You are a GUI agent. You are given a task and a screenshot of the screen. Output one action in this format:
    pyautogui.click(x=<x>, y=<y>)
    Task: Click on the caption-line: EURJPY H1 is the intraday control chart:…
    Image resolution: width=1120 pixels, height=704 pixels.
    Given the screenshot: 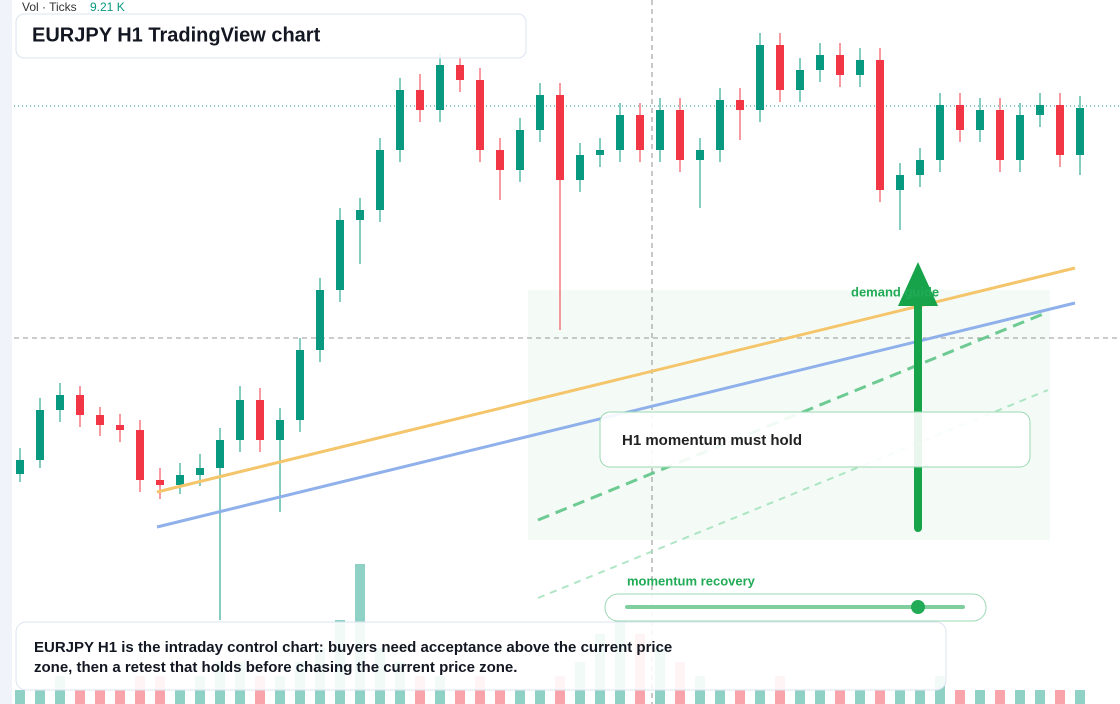 What is the action you would take?
    pyautogui.click(x=353, y=647)
    